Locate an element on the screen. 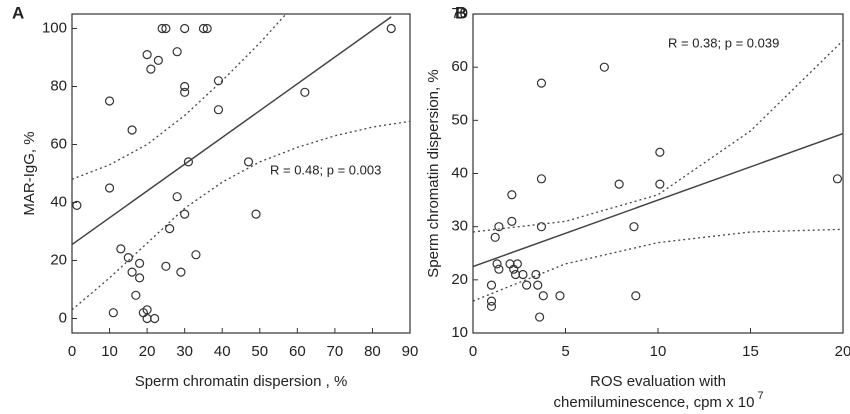 The width and height of the screenshot is (850, 414). x-tick-label: 70 is located at coordinates (335, 351).